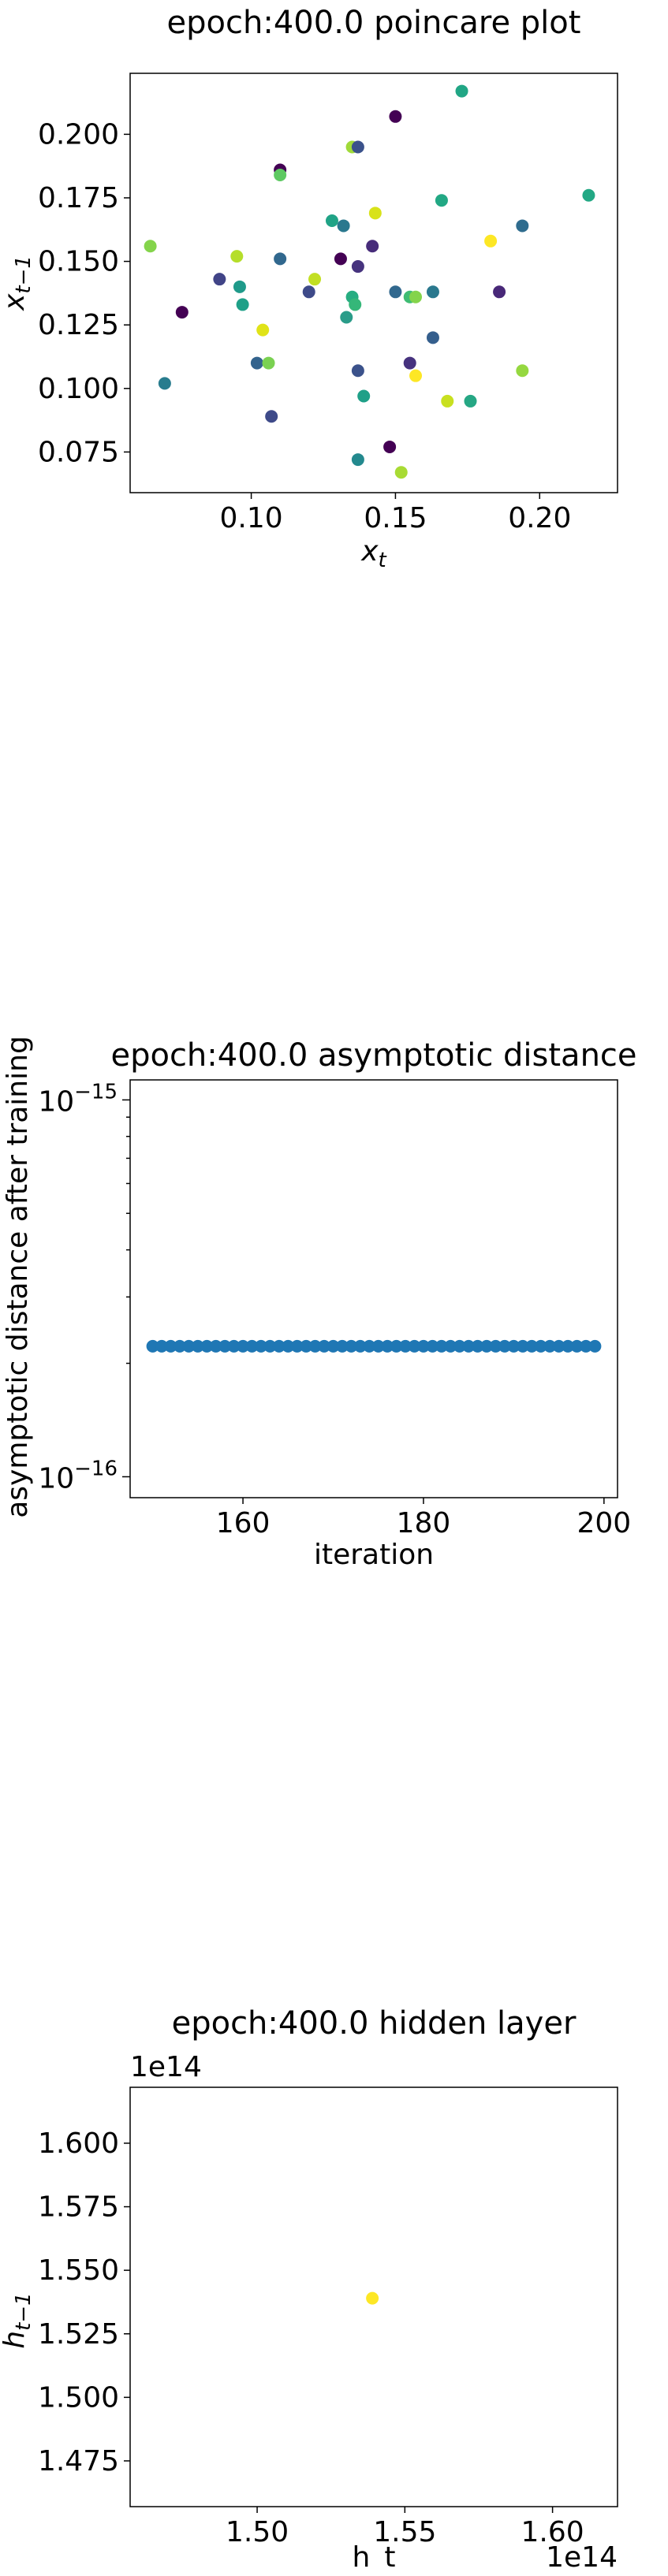  Describe the element at coordinates (78, 2397) in the screenshot. I see `y-tick-label: 1.500` at that location.